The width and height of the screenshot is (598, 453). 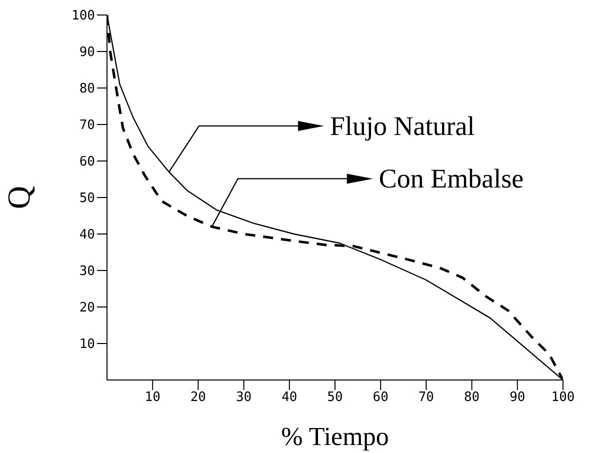 I want to click on y-tick-label: 40, so click(x=87, y=235).